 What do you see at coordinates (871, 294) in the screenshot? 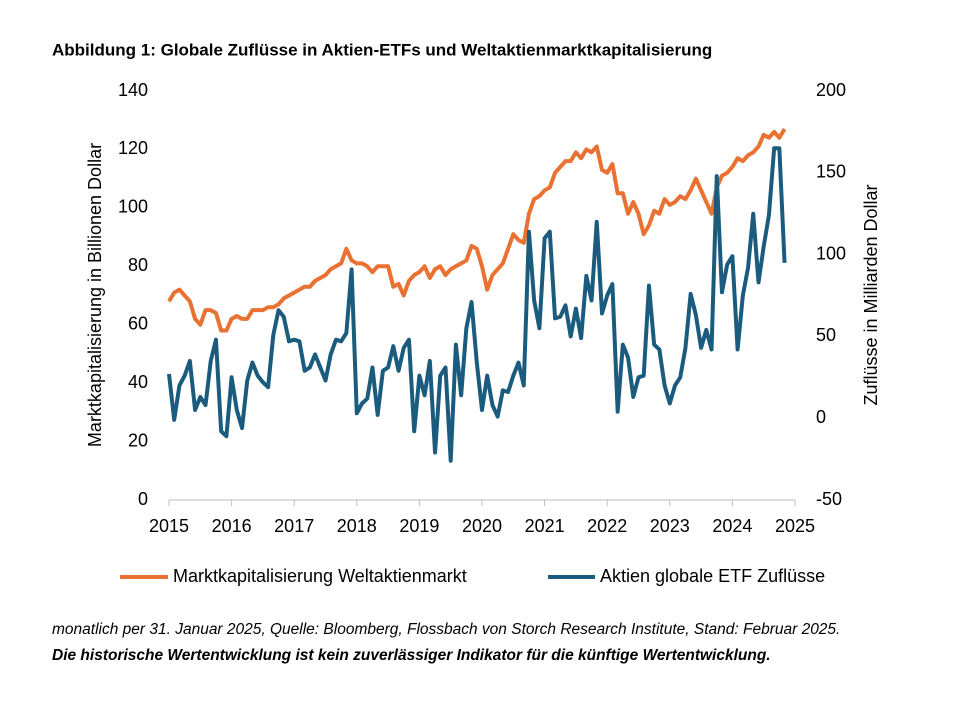
I see `y2-axis-label: Zuflüsse in Milliarden Dollar` at bounding box center [871, 294].